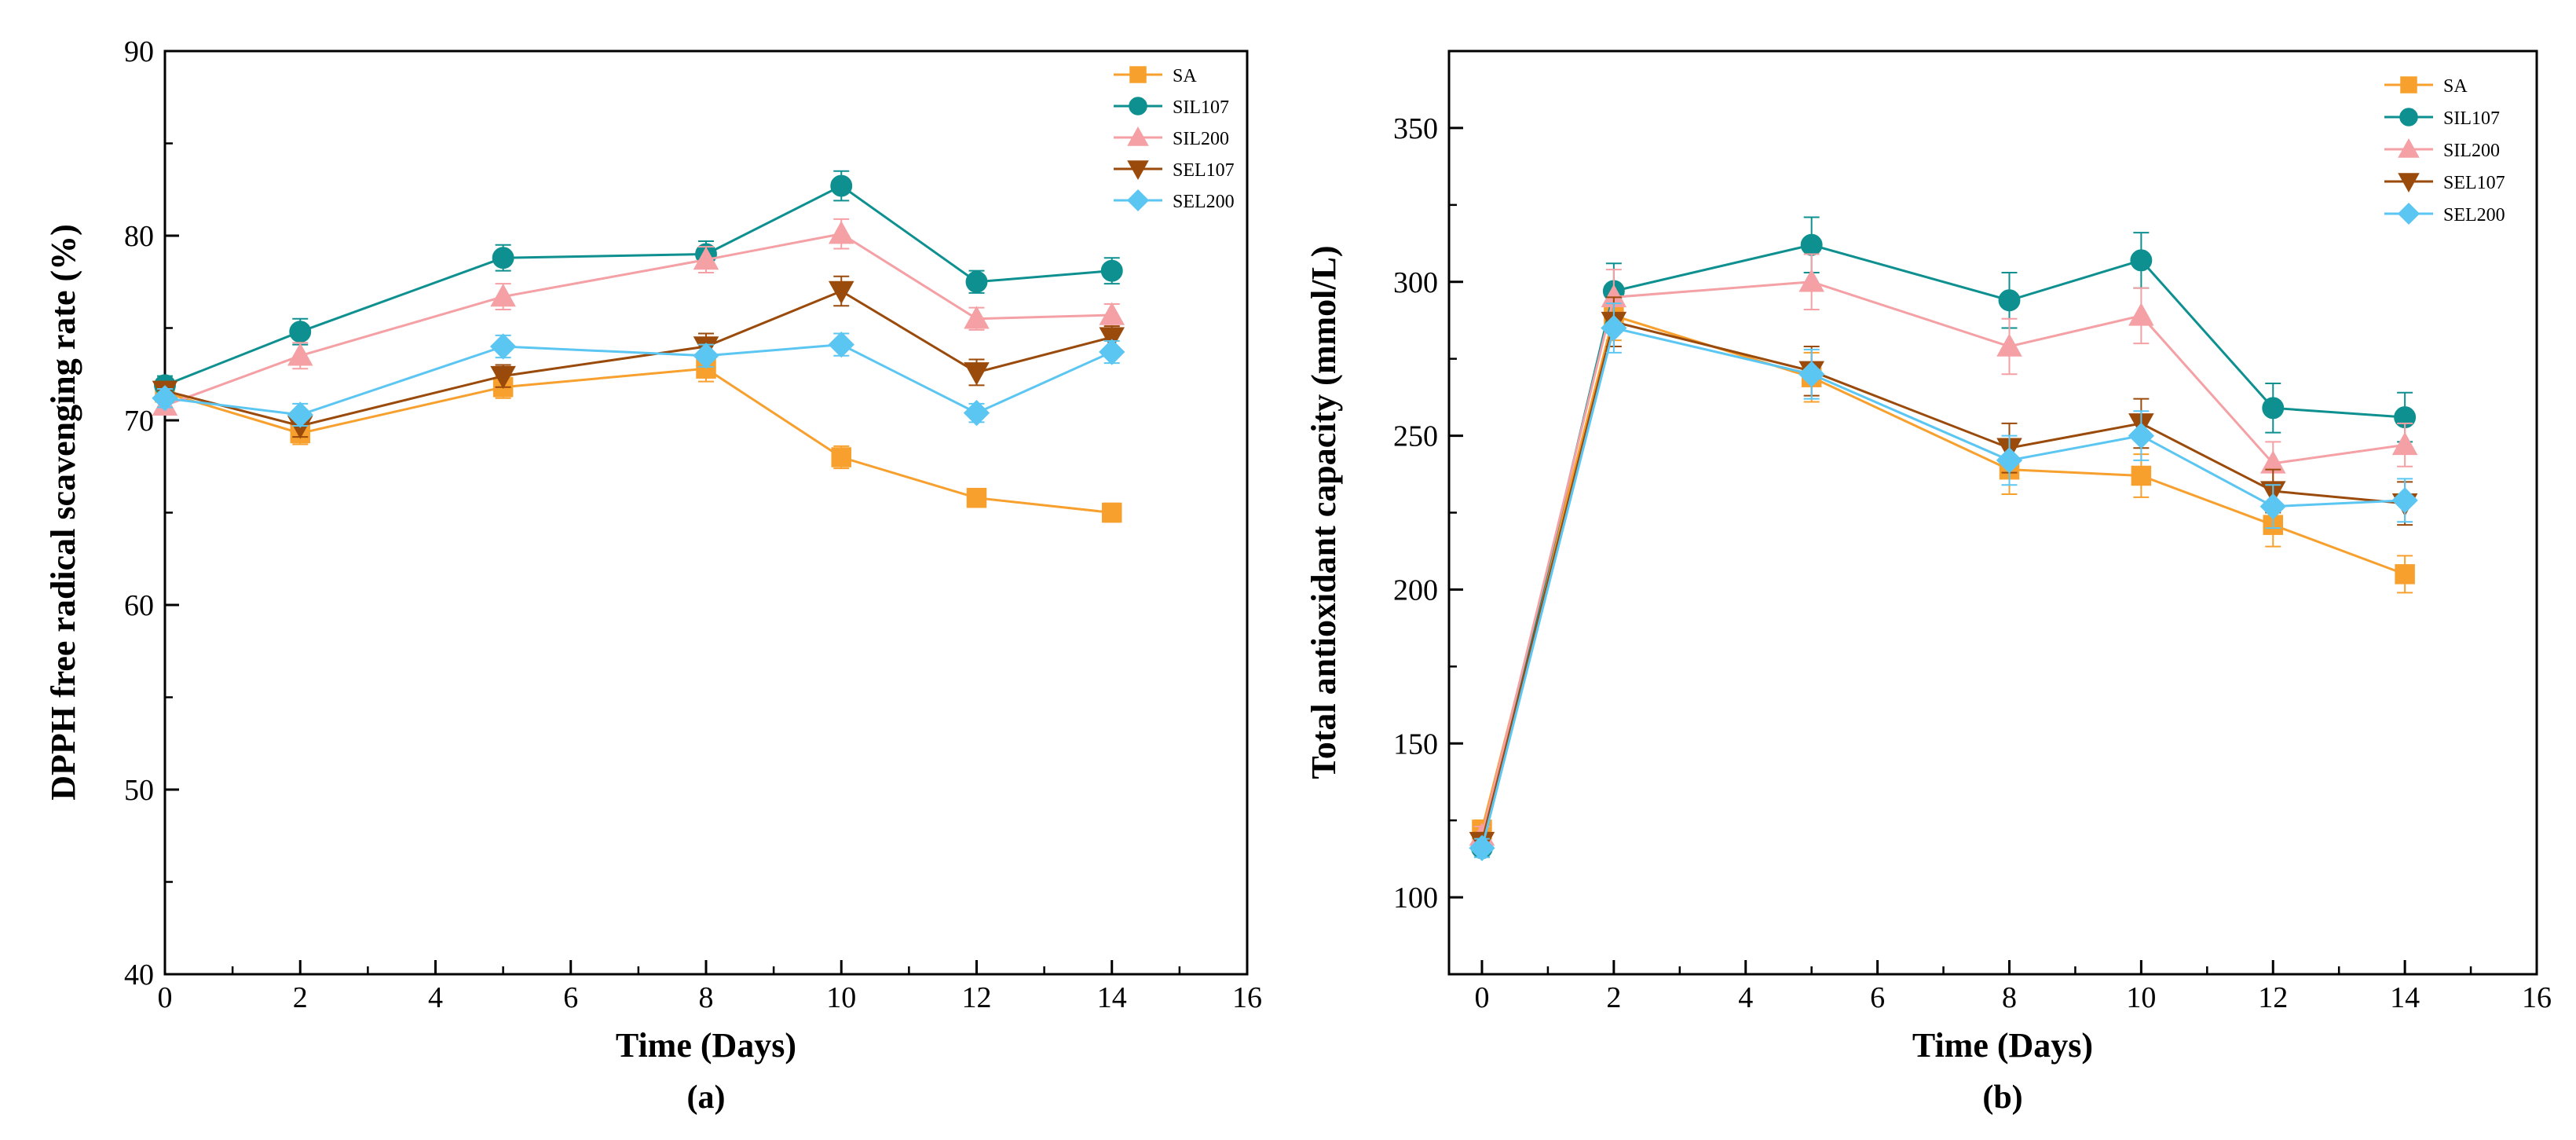 The image size is (2576, 1140). What do you see at coordinates (1416, 899) in the screenshot?
I see `y-tick-label: 100` at bounding box center [1416, 899].